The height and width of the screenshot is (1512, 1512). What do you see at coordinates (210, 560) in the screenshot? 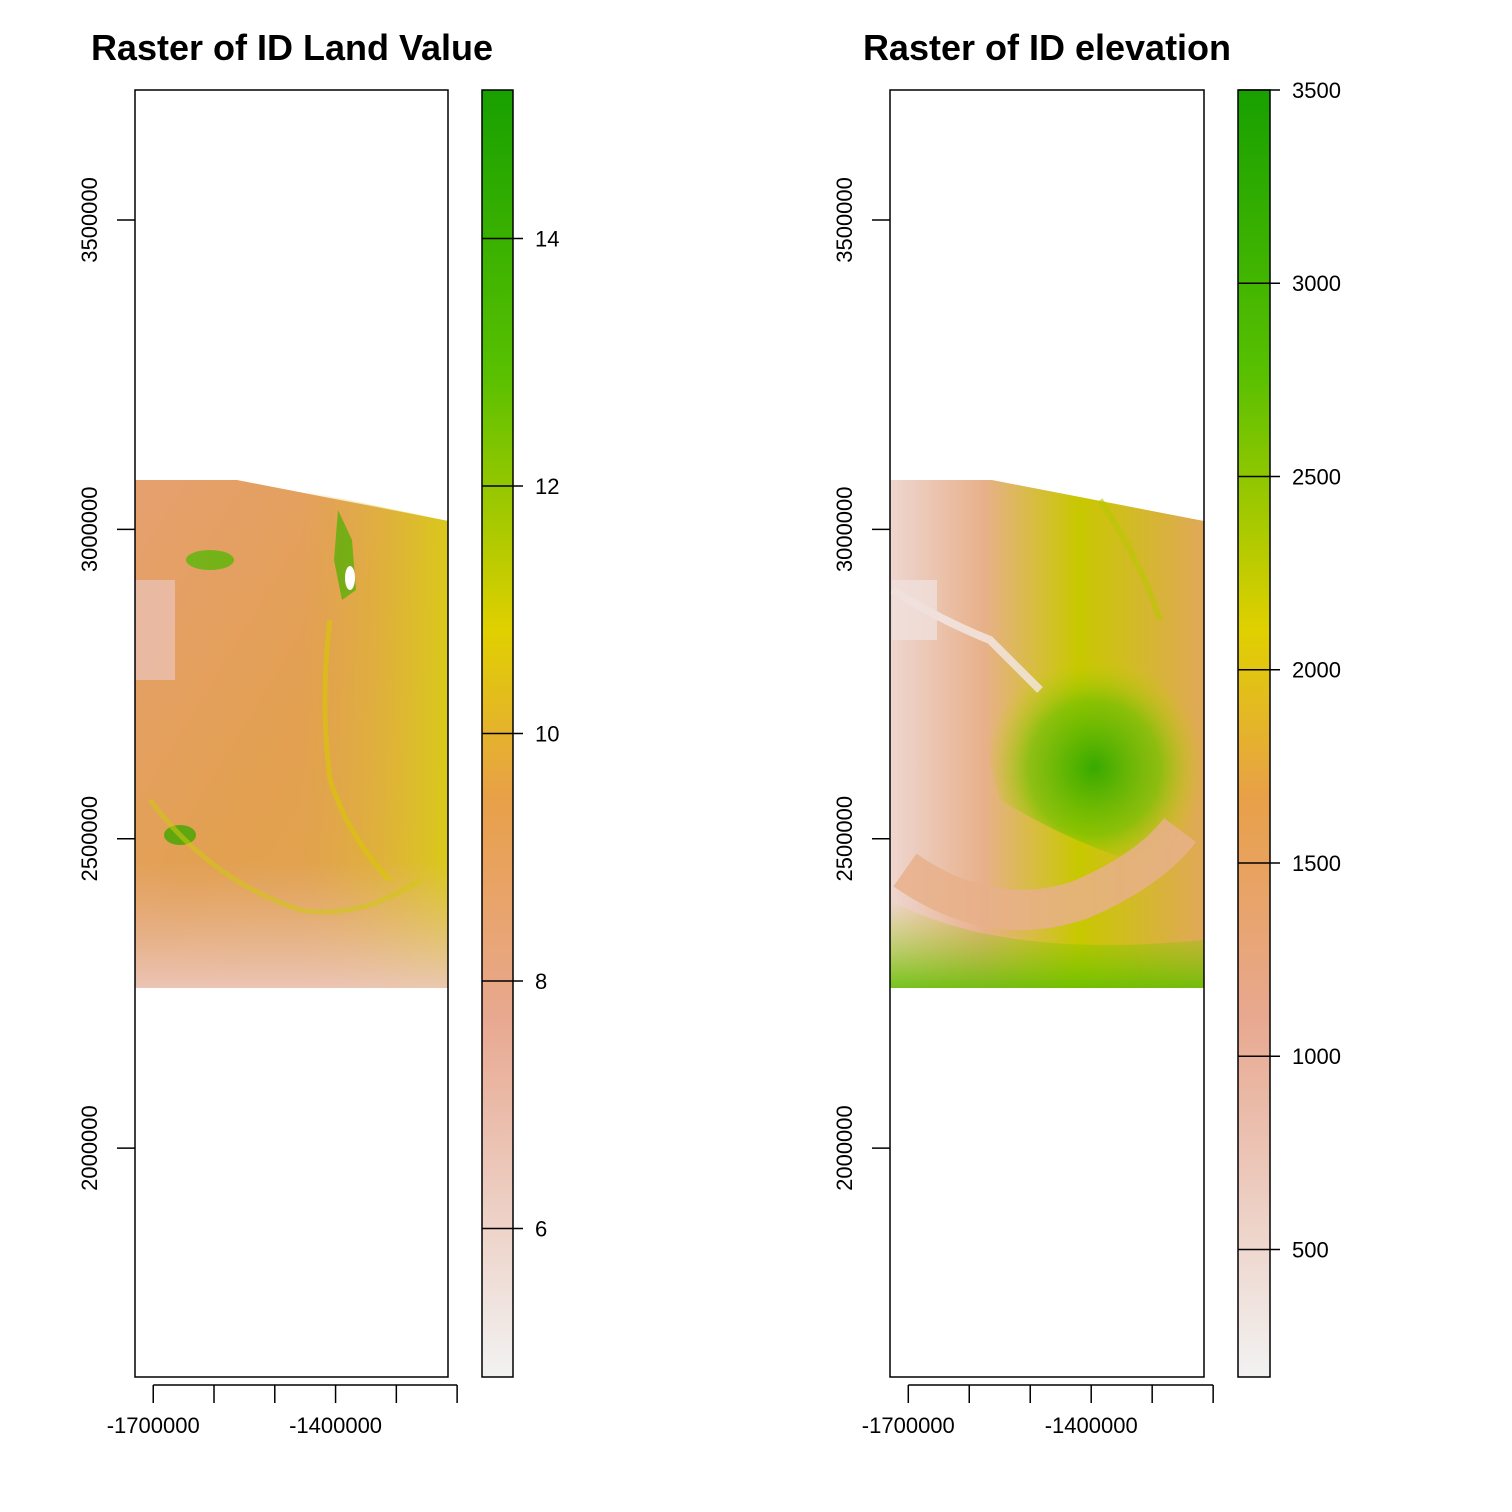
I see `raster-green-patch` at bounding box center [210, 560].